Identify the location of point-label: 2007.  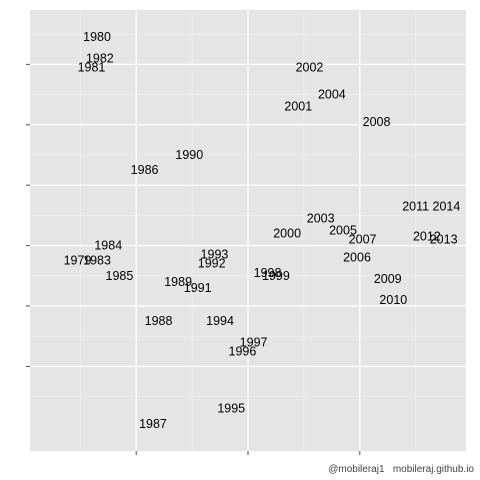
(363, 240).